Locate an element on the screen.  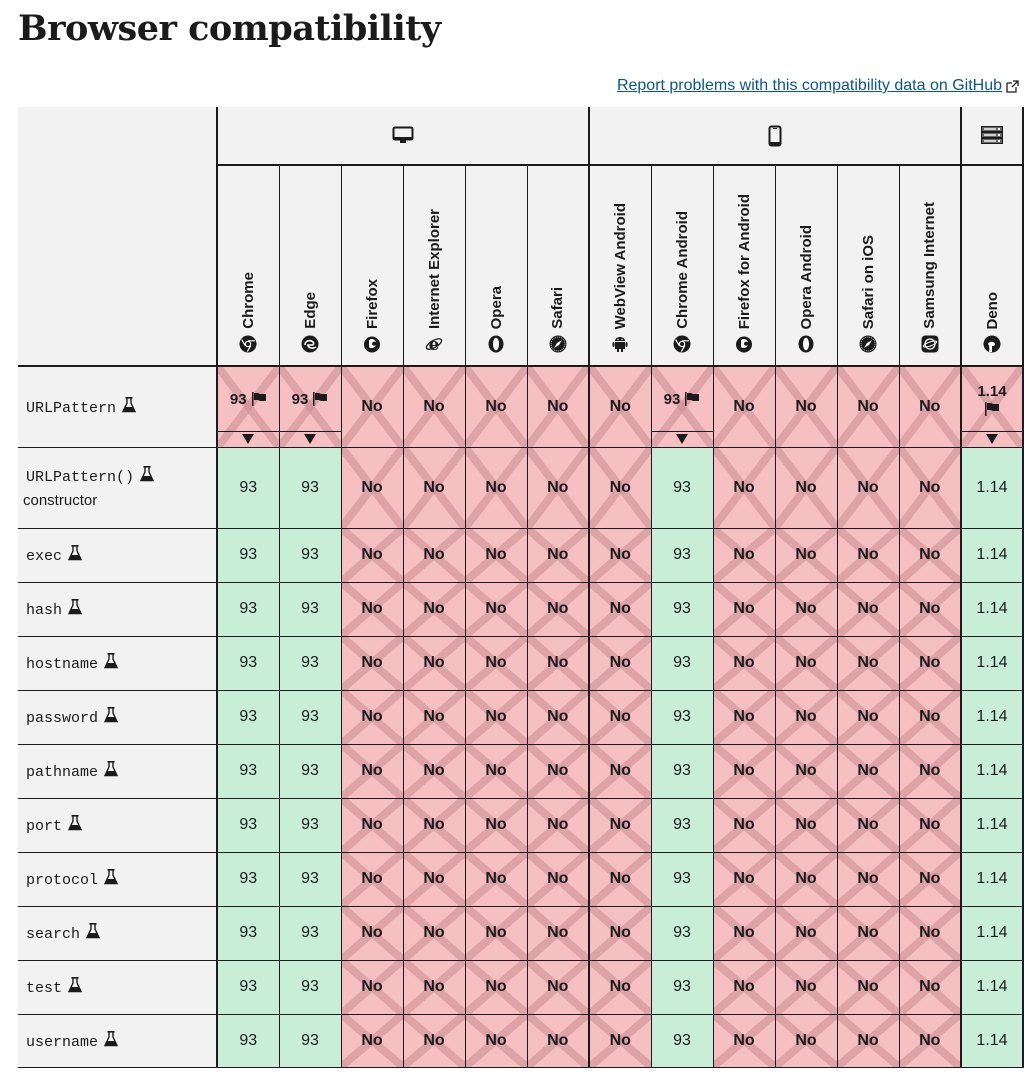
feature-name-cell: port is located at coordinates (118, 825).